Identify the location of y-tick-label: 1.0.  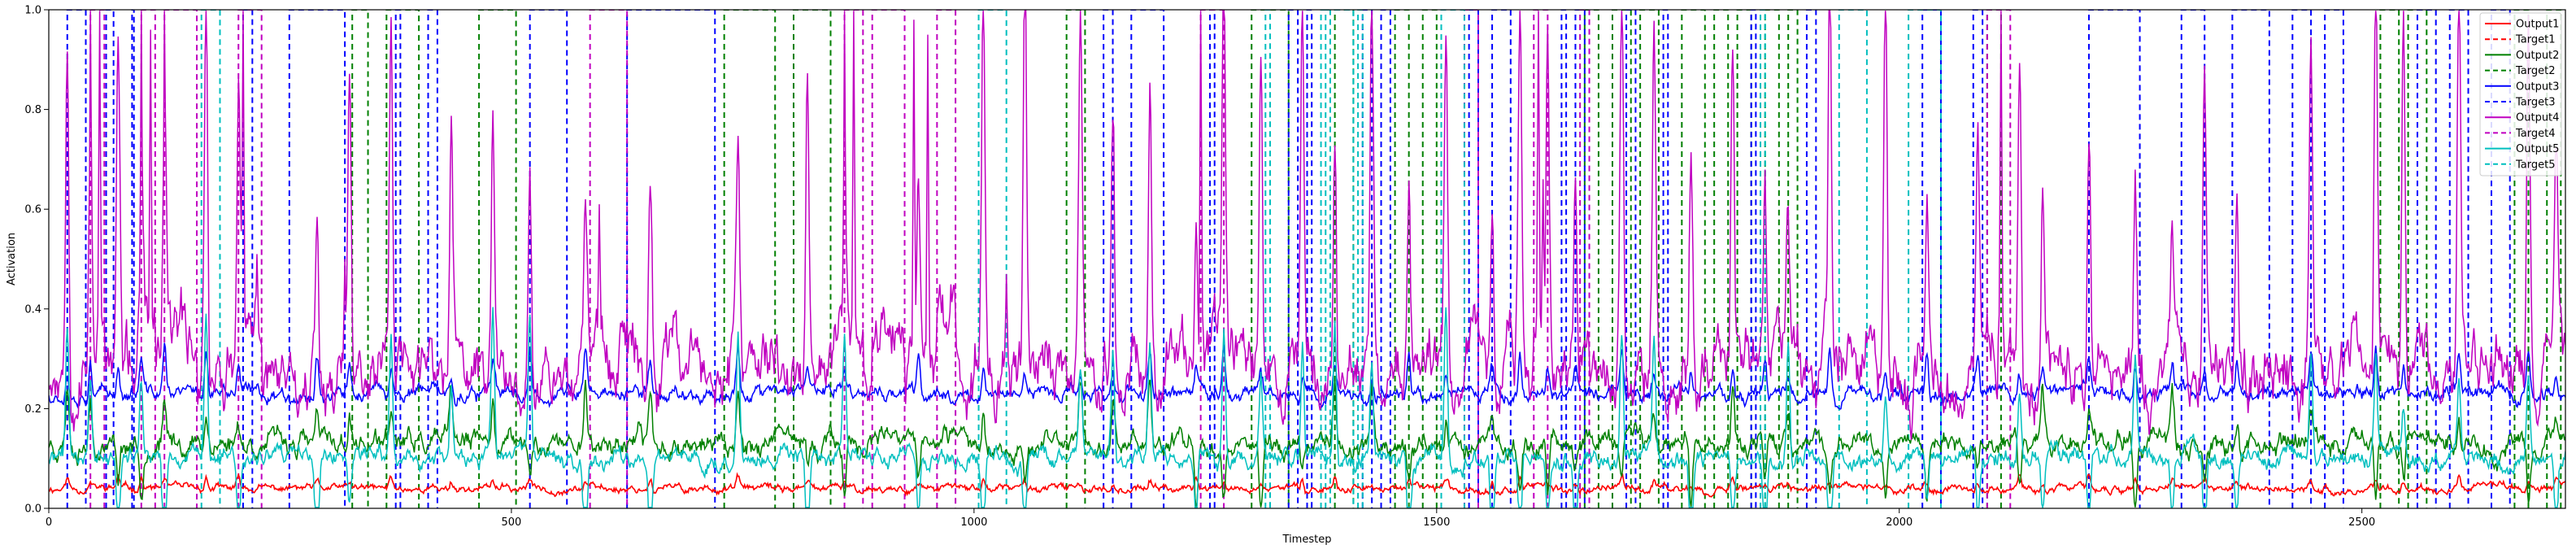
(33, 11).